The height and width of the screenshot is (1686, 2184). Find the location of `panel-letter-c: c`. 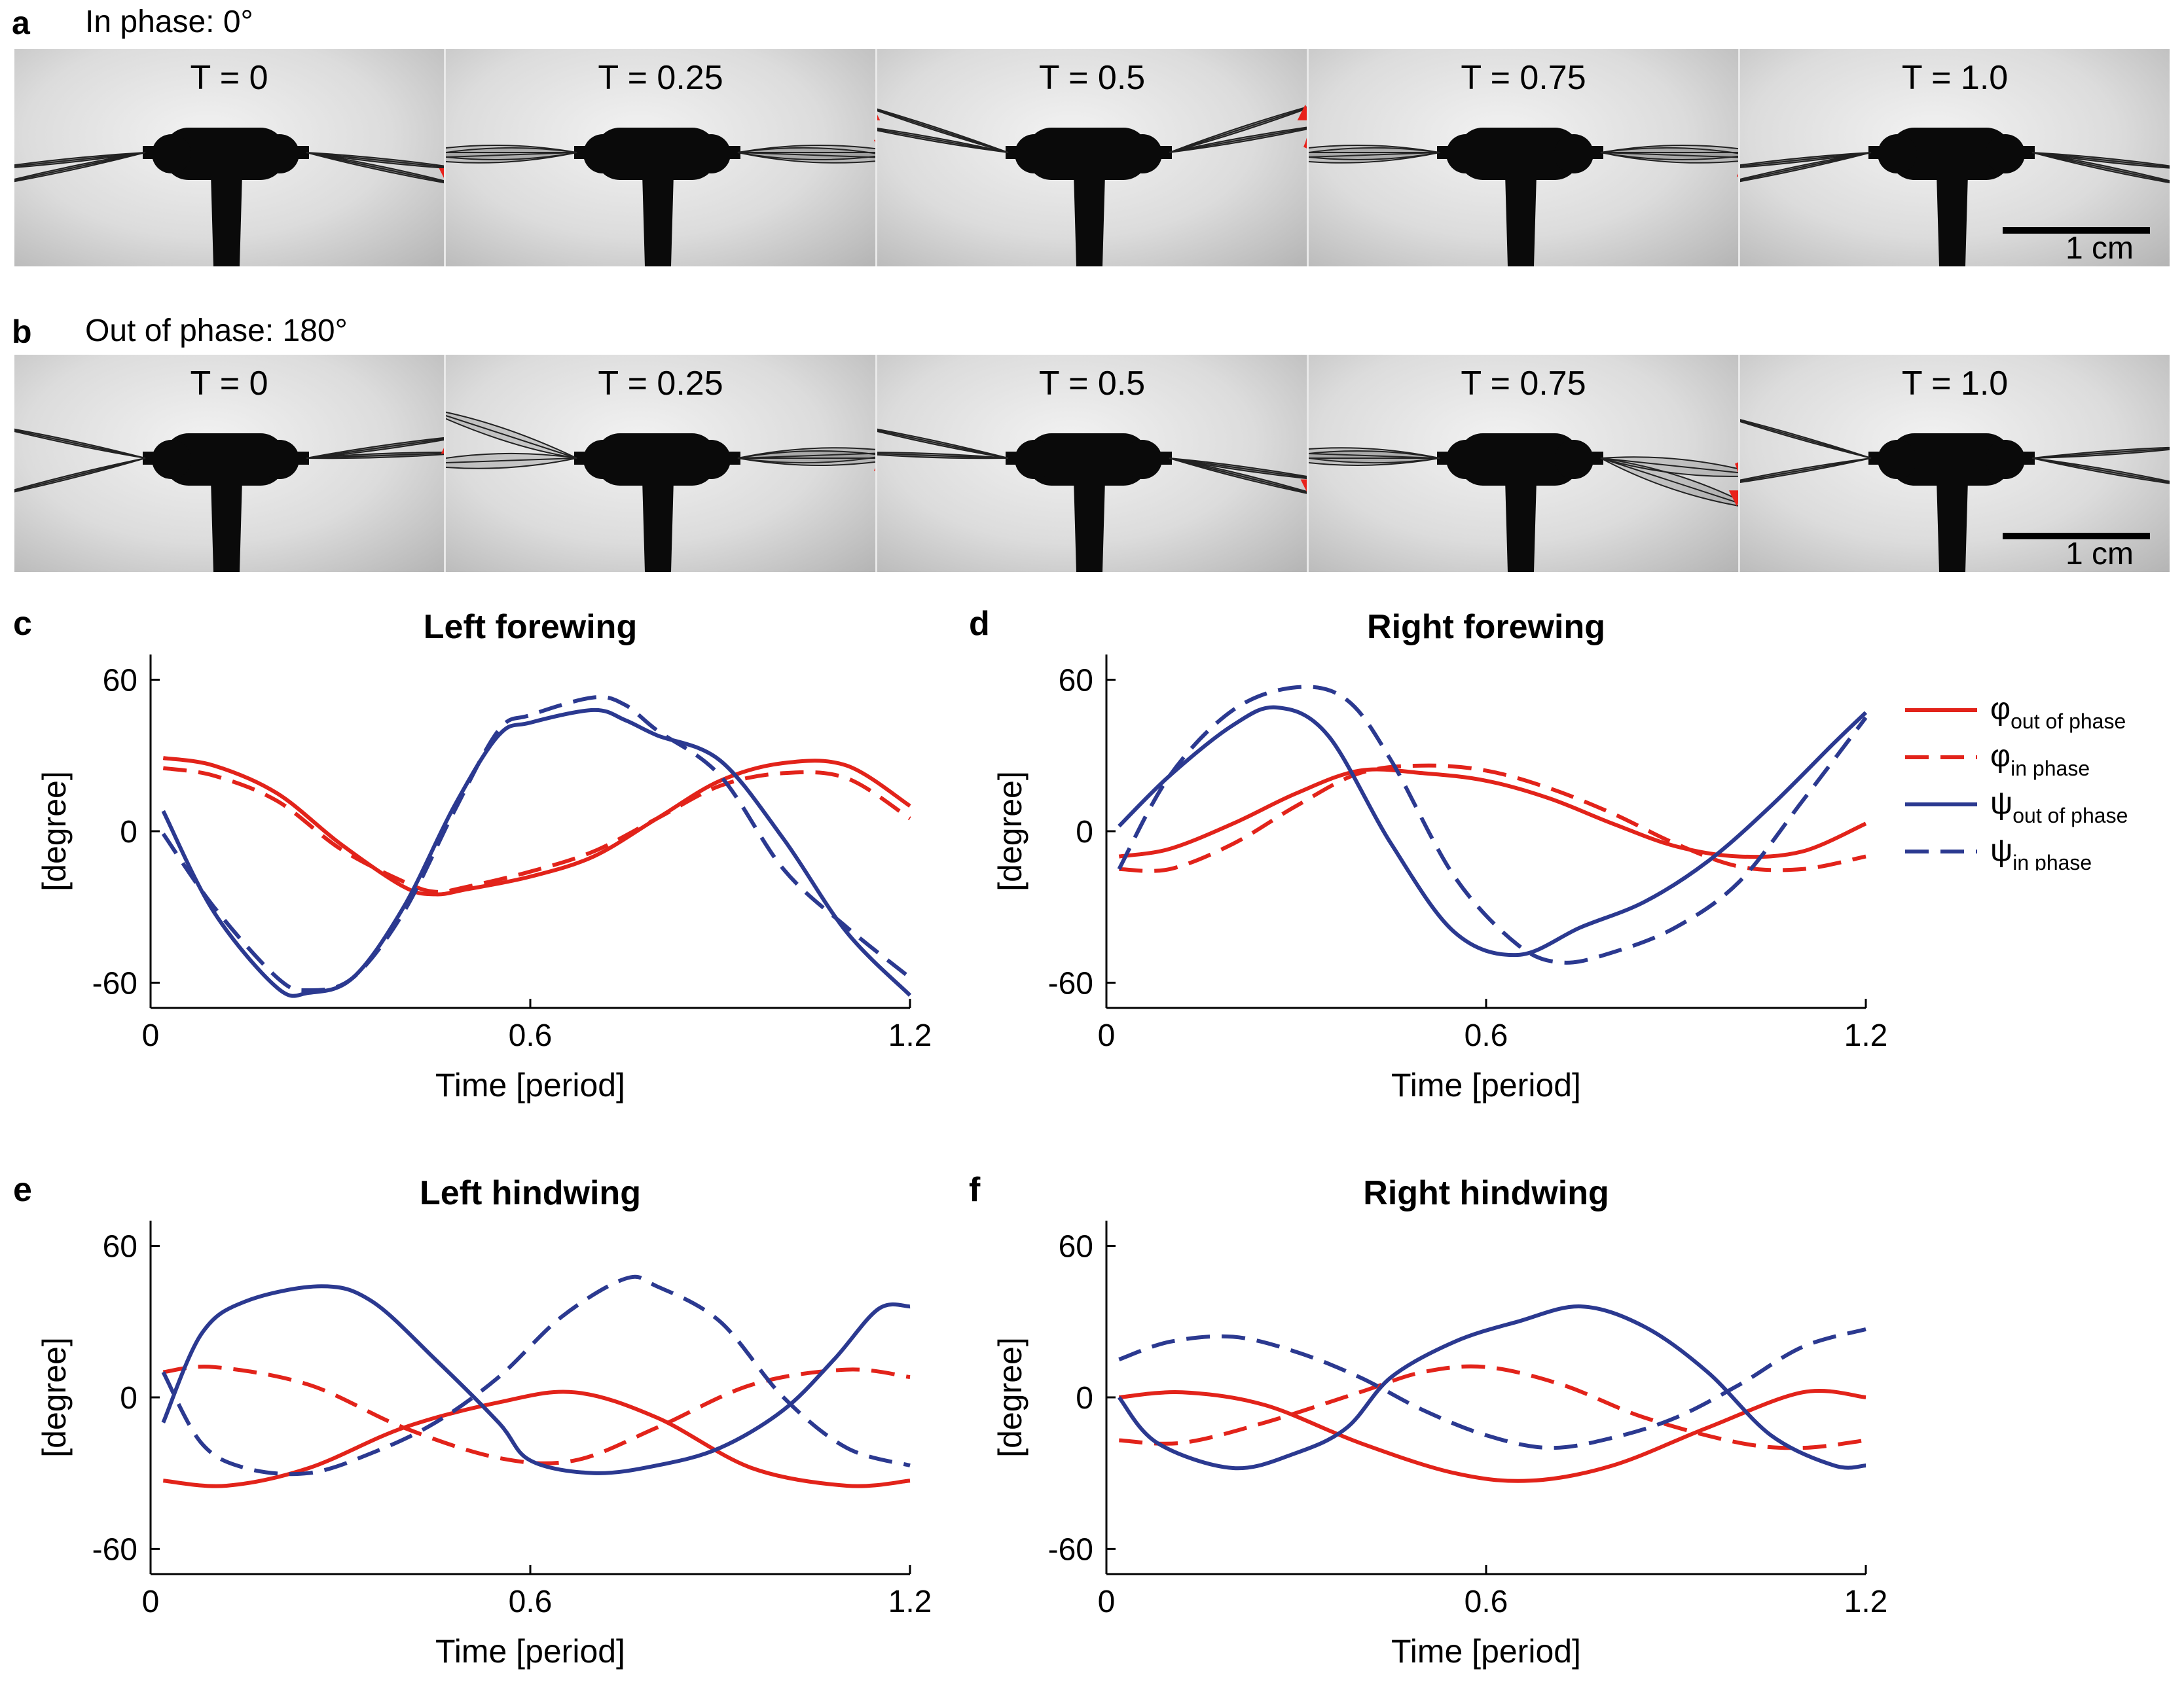

panel-letter-c: c is located at coordinates (22, 624).